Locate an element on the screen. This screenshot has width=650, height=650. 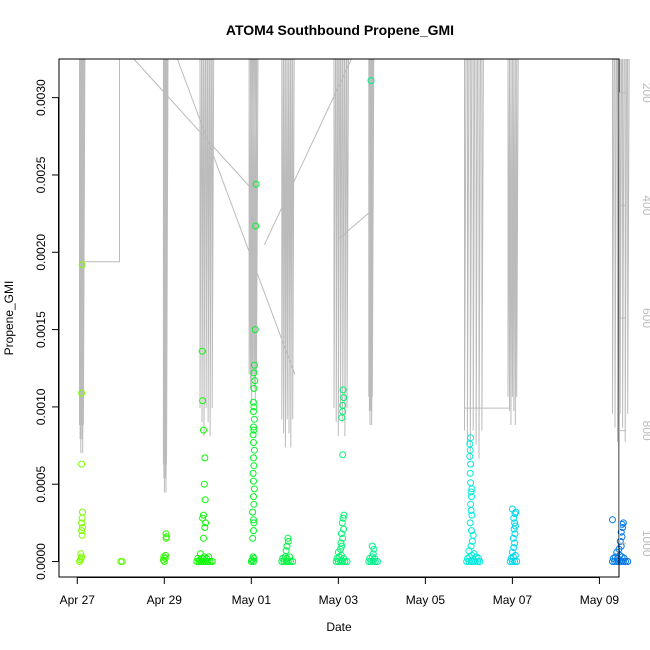
x-axis-label: Date is located at coordinates (339, 627).